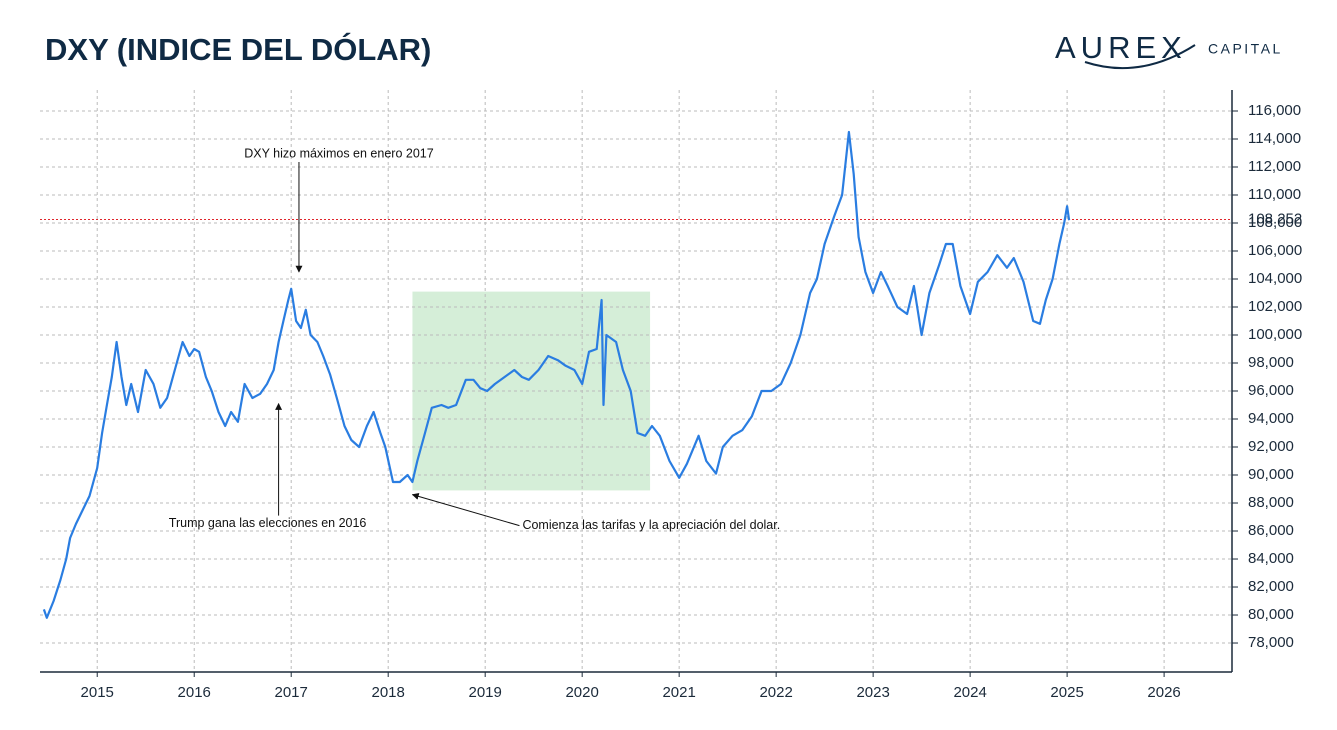 Image resolution: width=1337 pixels, height=730 pixels. I want to click on x-tick-label: 2023, so click(872, 692).